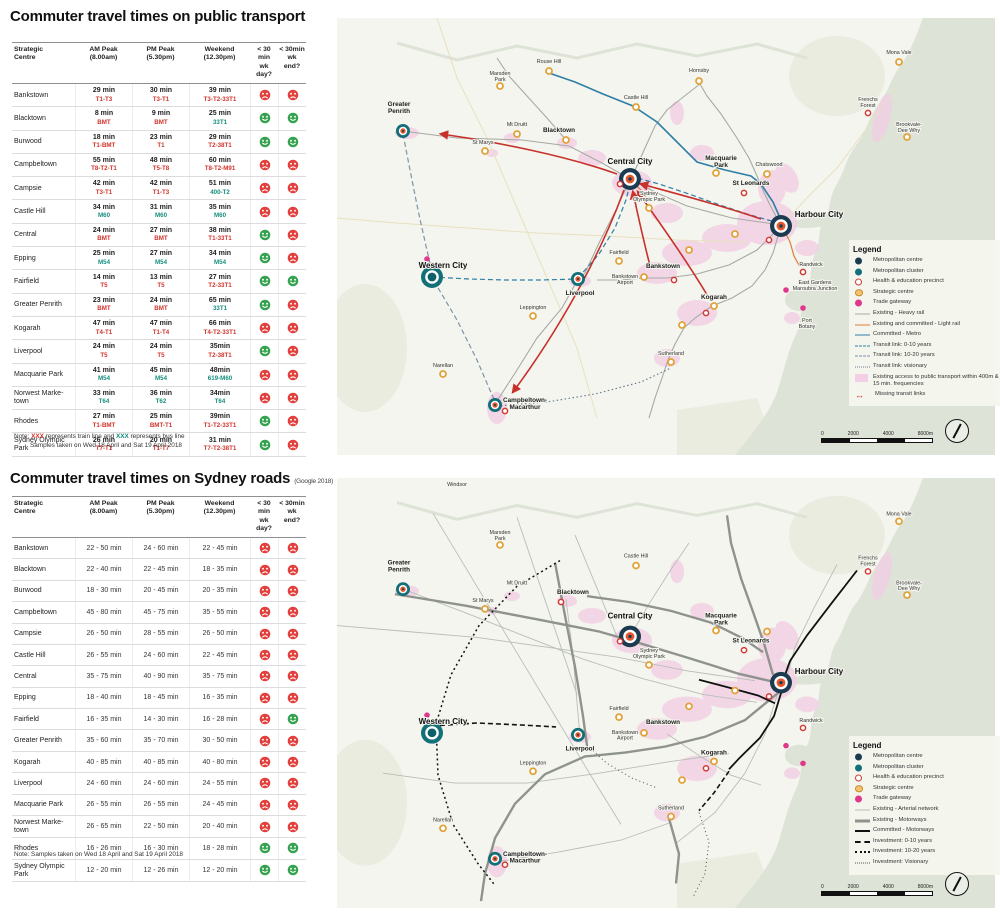 This screenshot has width=1000, height=917. I want to click on strategic-centre-name: Central, so click(25, 676).